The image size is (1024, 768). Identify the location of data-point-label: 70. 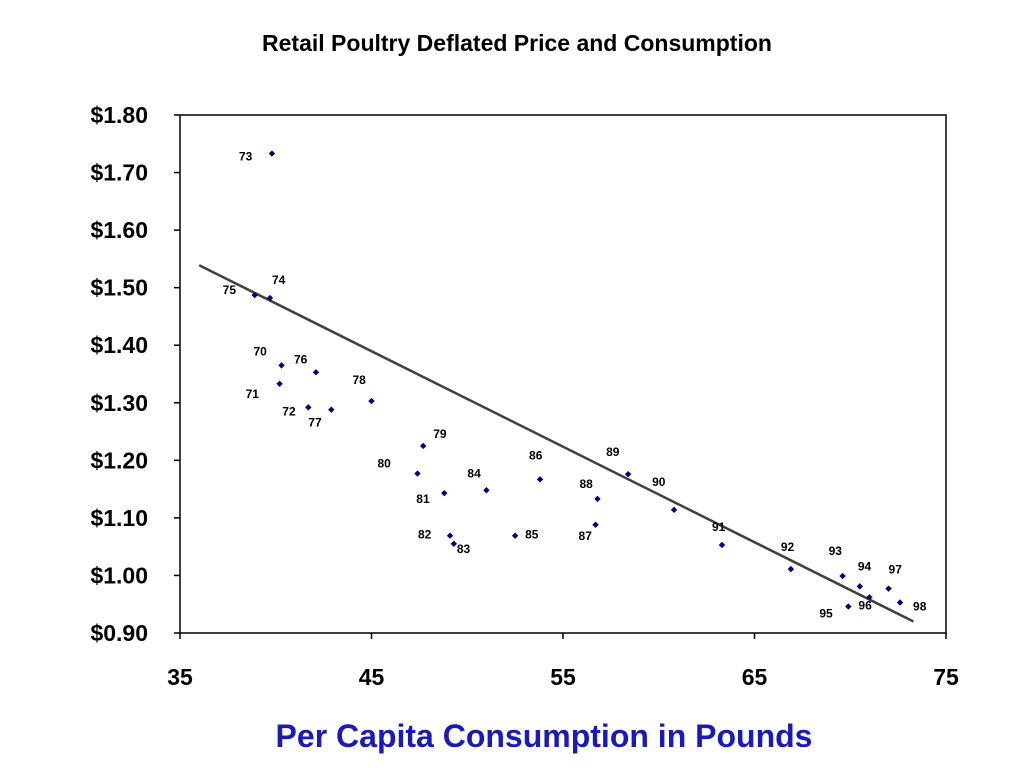
(260, 351).